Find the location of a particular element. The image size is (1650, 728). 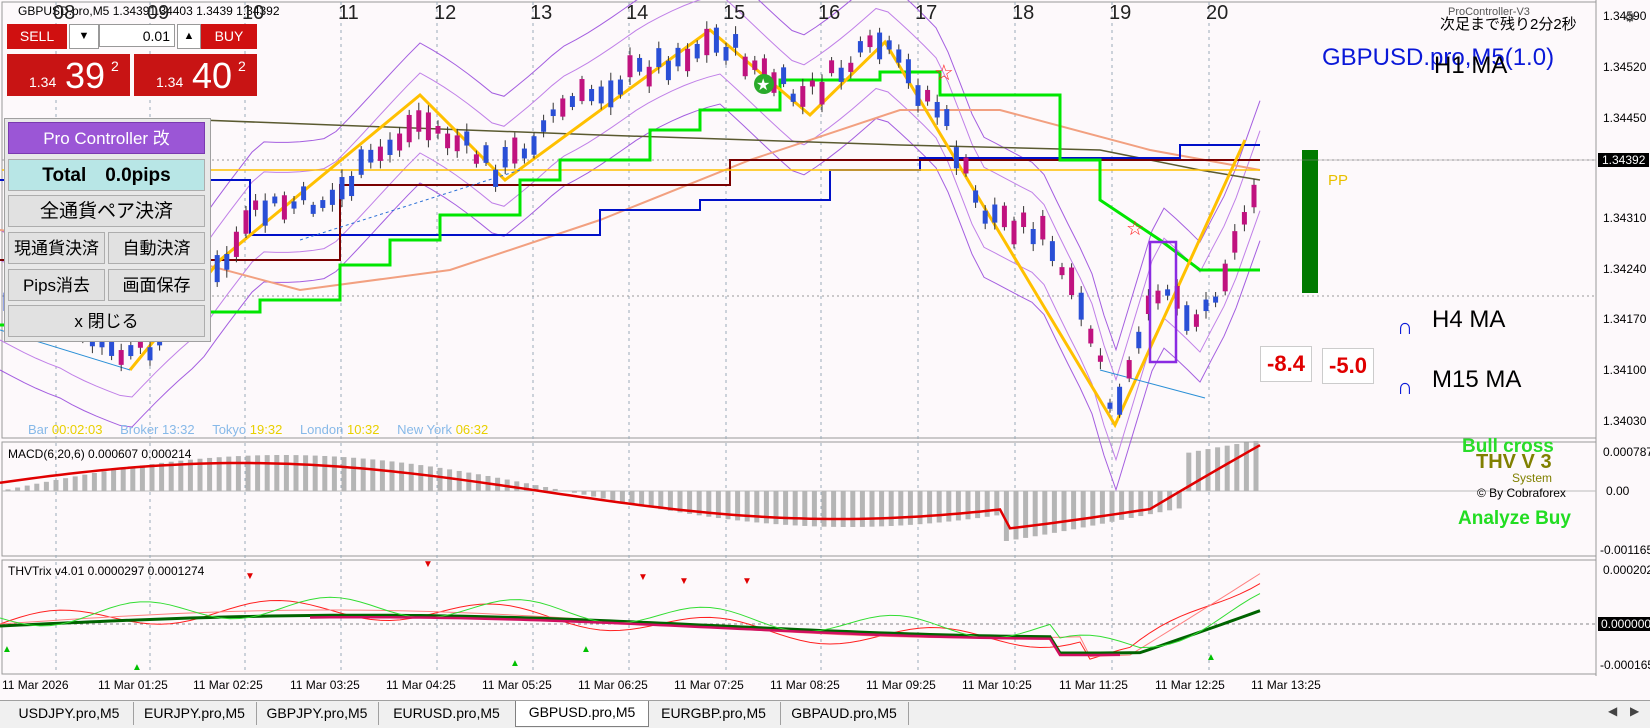

sell-price-box: 1.34 39 2 is located at coordinates (68, 75).